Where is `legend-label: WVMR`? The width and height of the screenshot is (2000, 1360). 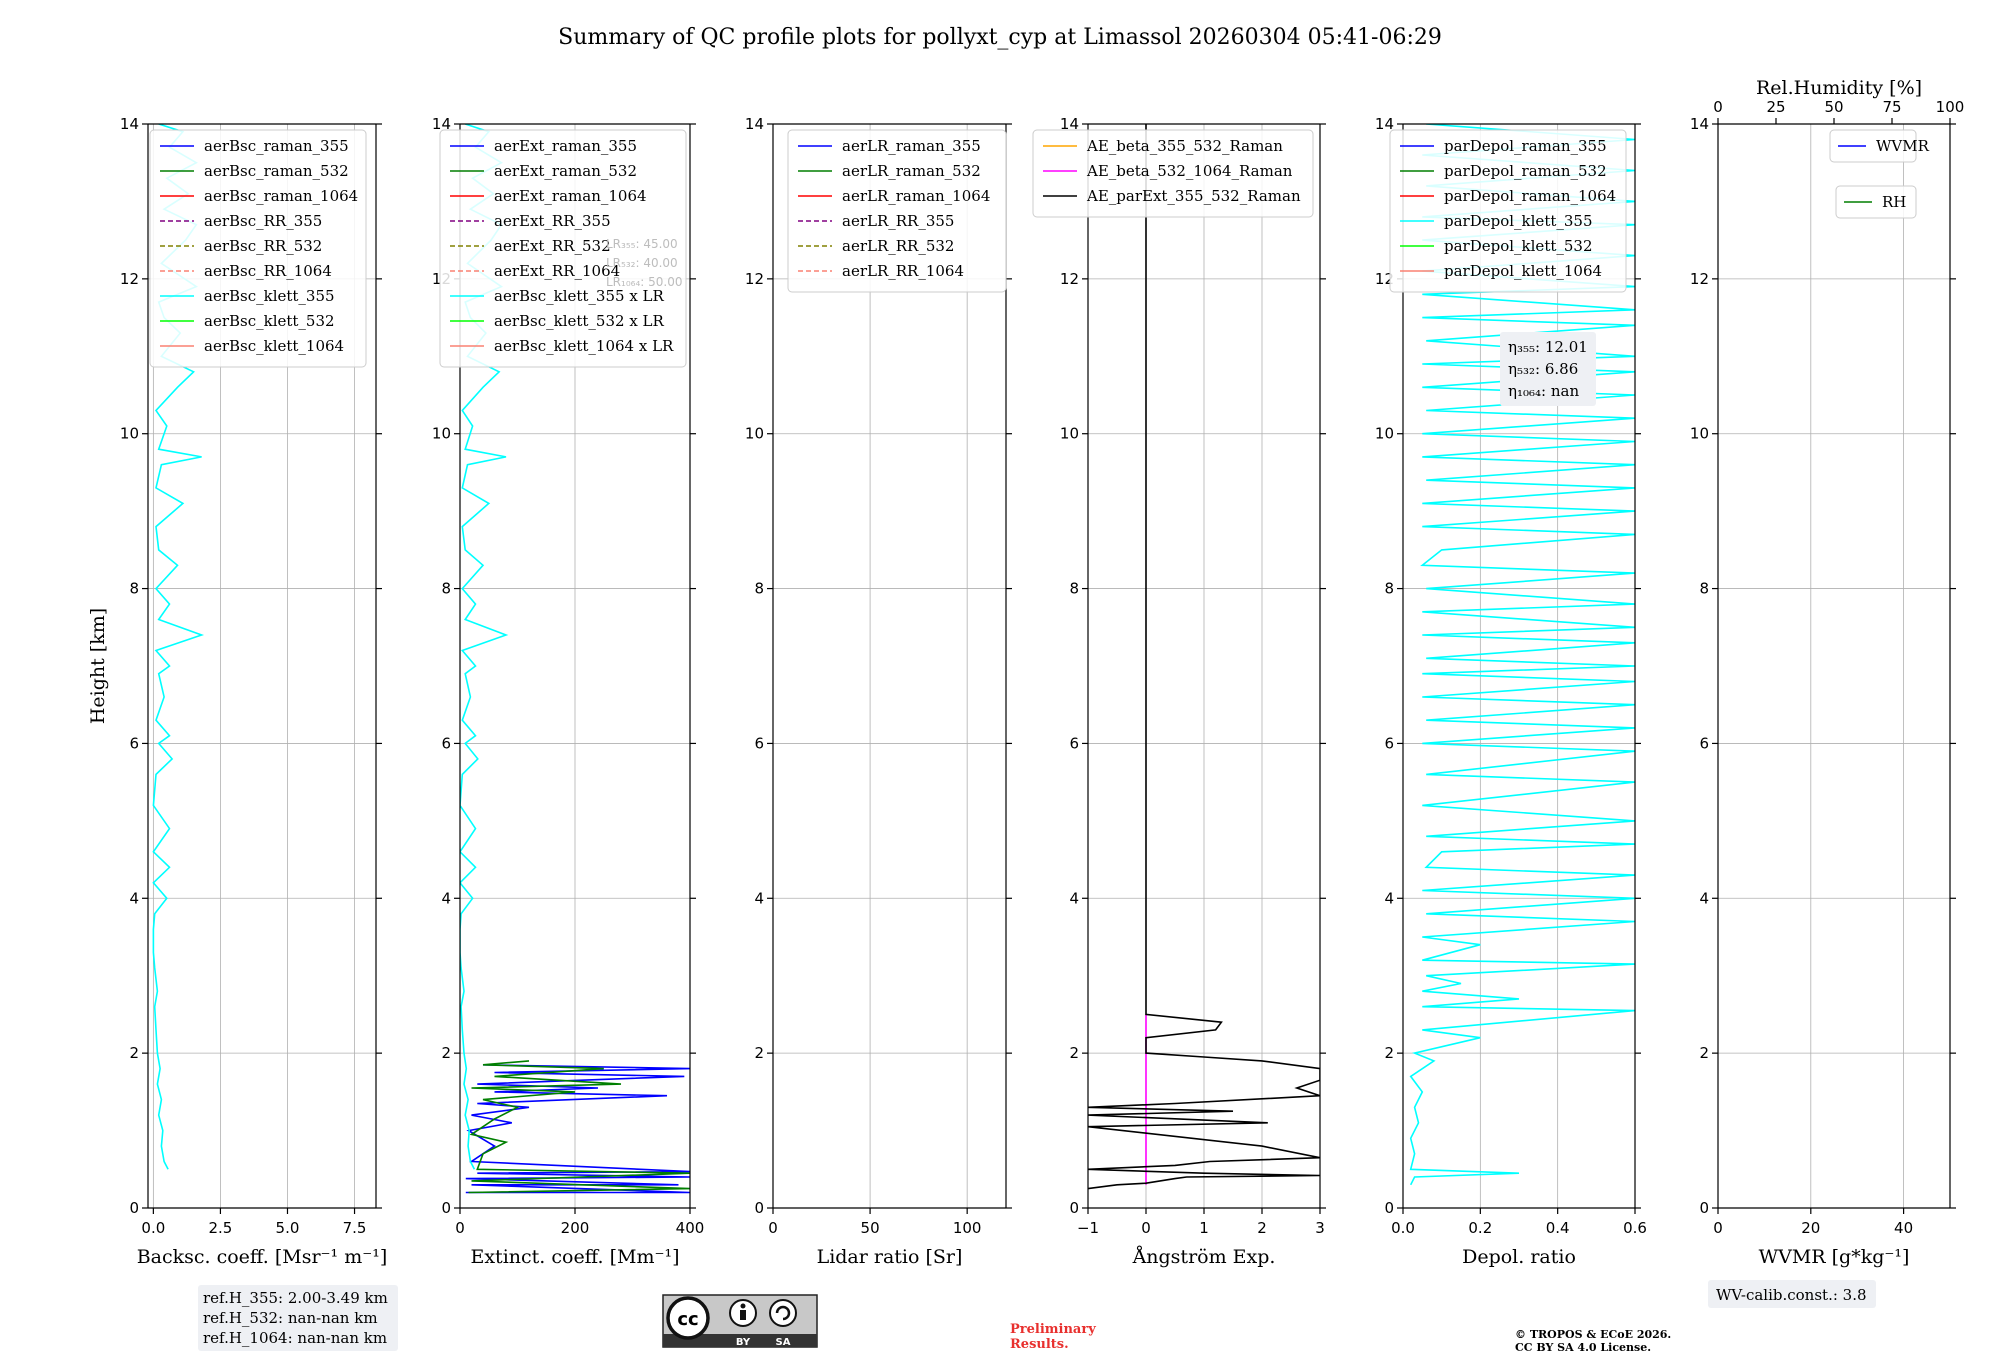
legend-label: WVMR is located at coordinates (1903, 146).